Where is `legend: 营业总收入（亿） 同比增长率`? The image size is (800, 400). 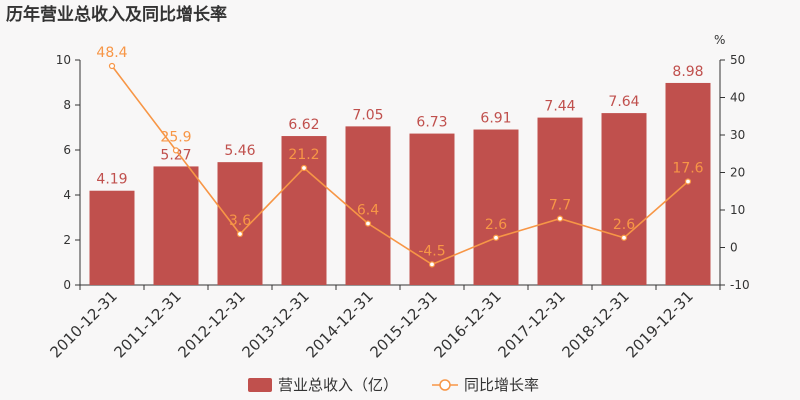
legend: 营业总收入（亿） 同比增长率 is located at coordinates (393, 385).